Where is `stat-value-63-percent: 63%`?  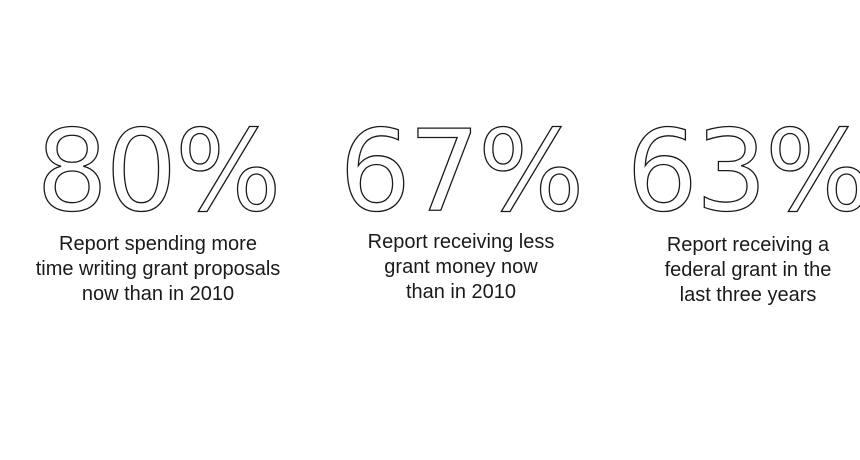
stat-value-63-percent: 63% is located at coordinates (743, 171).